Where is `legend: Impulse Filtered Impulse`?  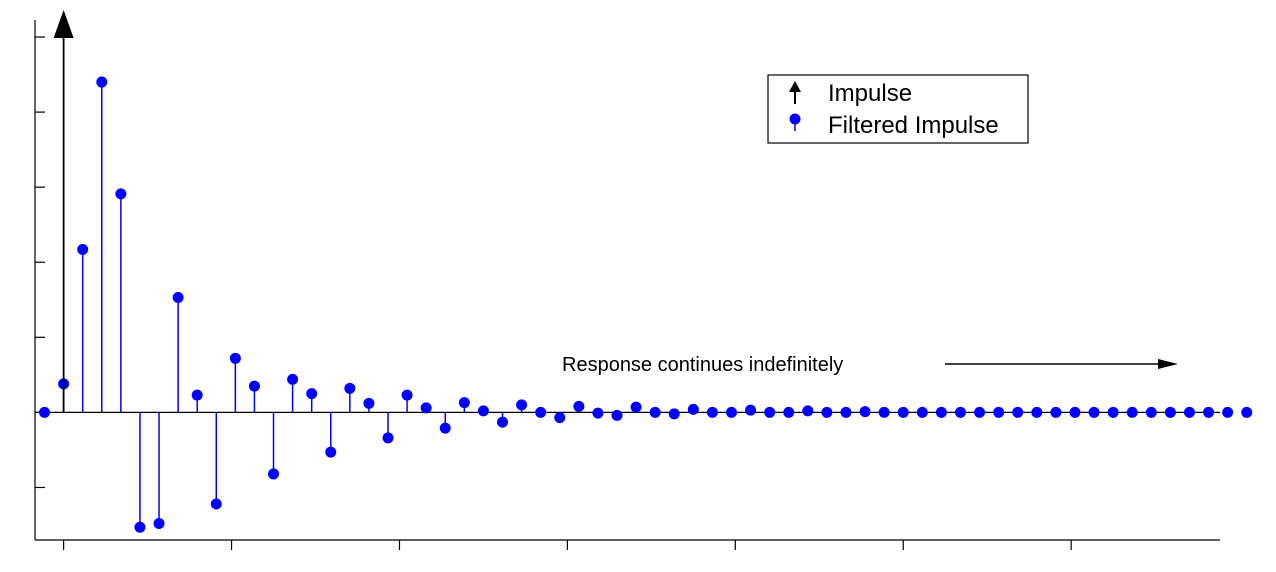
legend: Impulse Filtered Impulse is located at coordinates (898, 109).